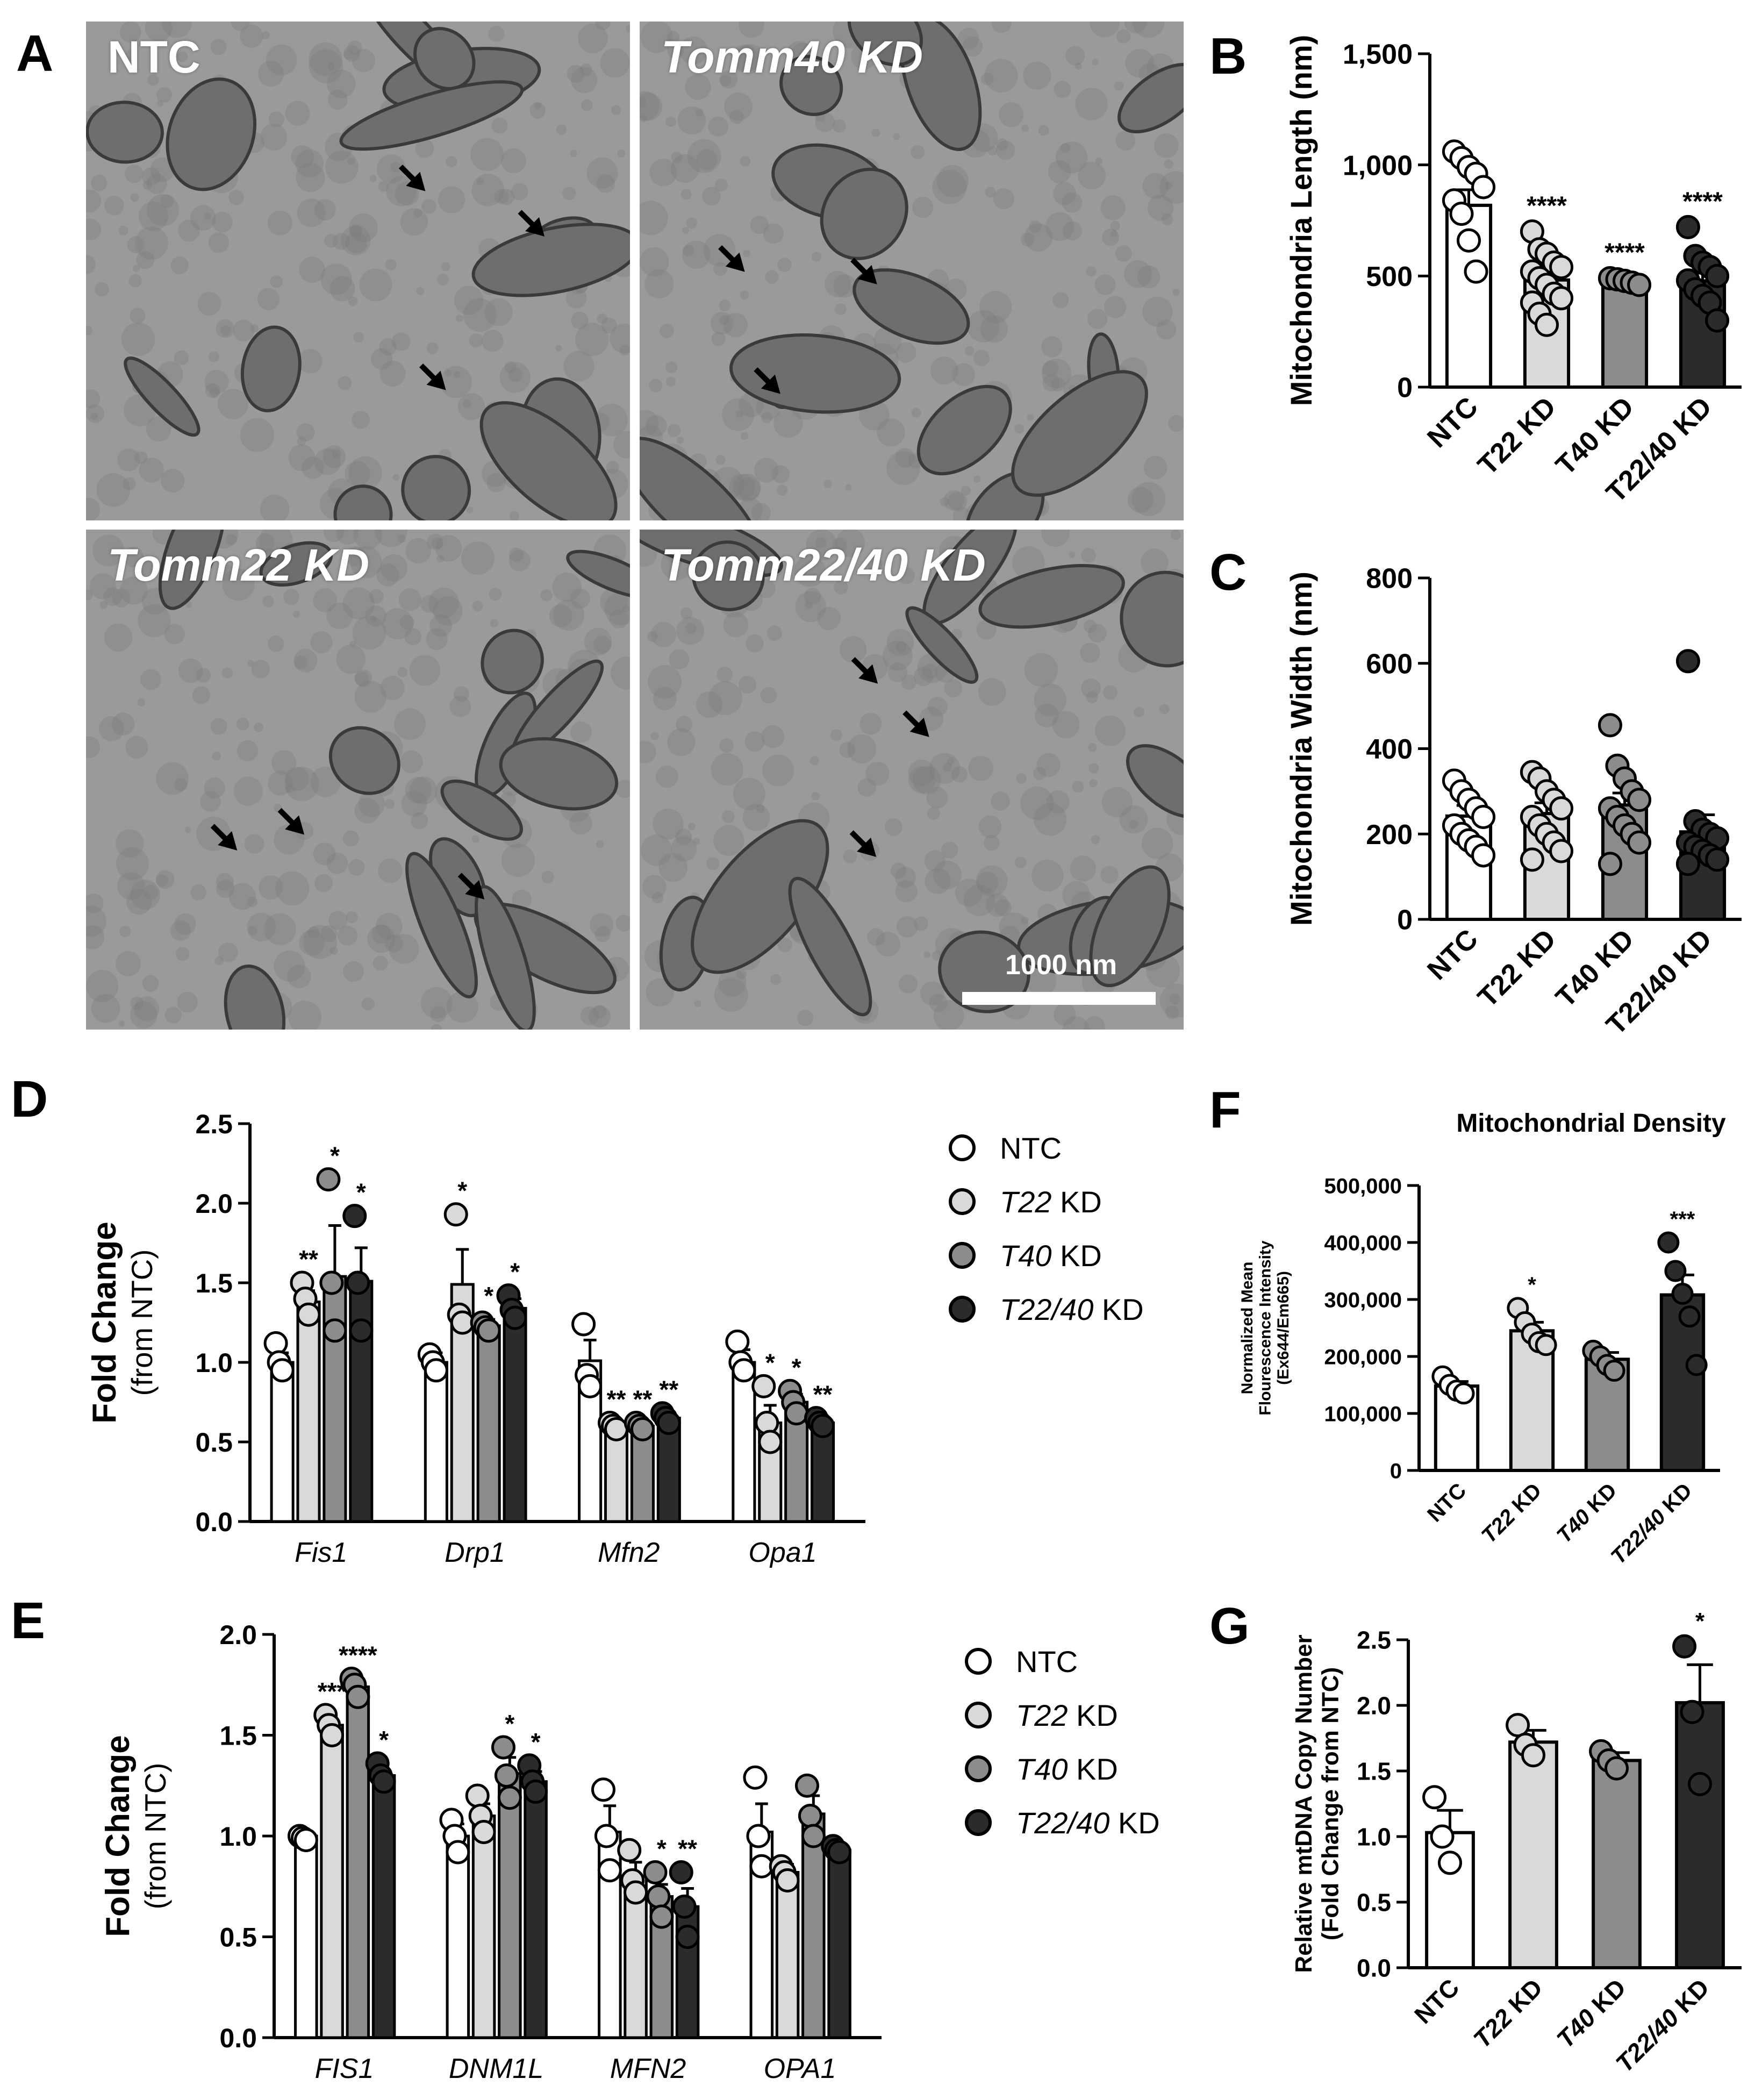 The width and height of the screenshot is (1762, 2100). I want to click on micrograph-label-tomm22-kd: Tomm22 KD, so click(238, 565).